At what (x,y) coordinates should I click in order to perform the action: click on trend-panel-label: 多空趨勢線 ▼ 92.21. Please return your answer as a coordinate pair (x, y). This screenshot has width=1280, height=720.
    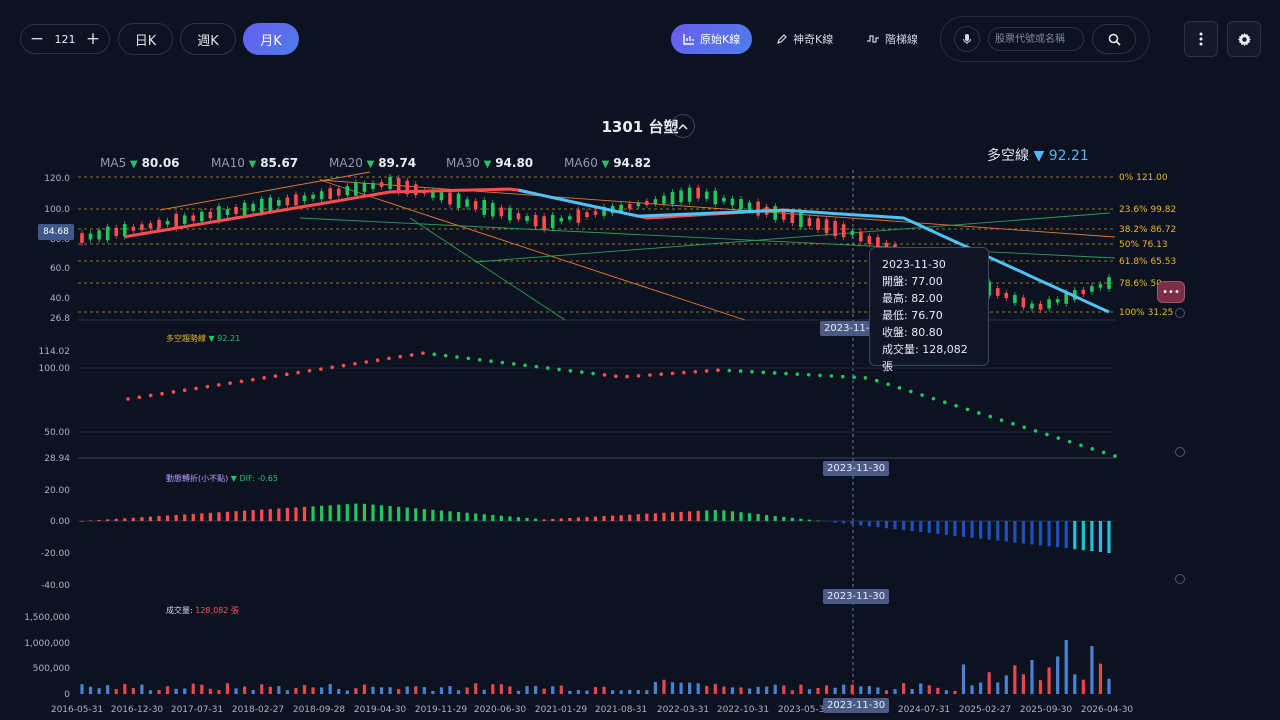
    Looking at the image, I should click on (203, 338).